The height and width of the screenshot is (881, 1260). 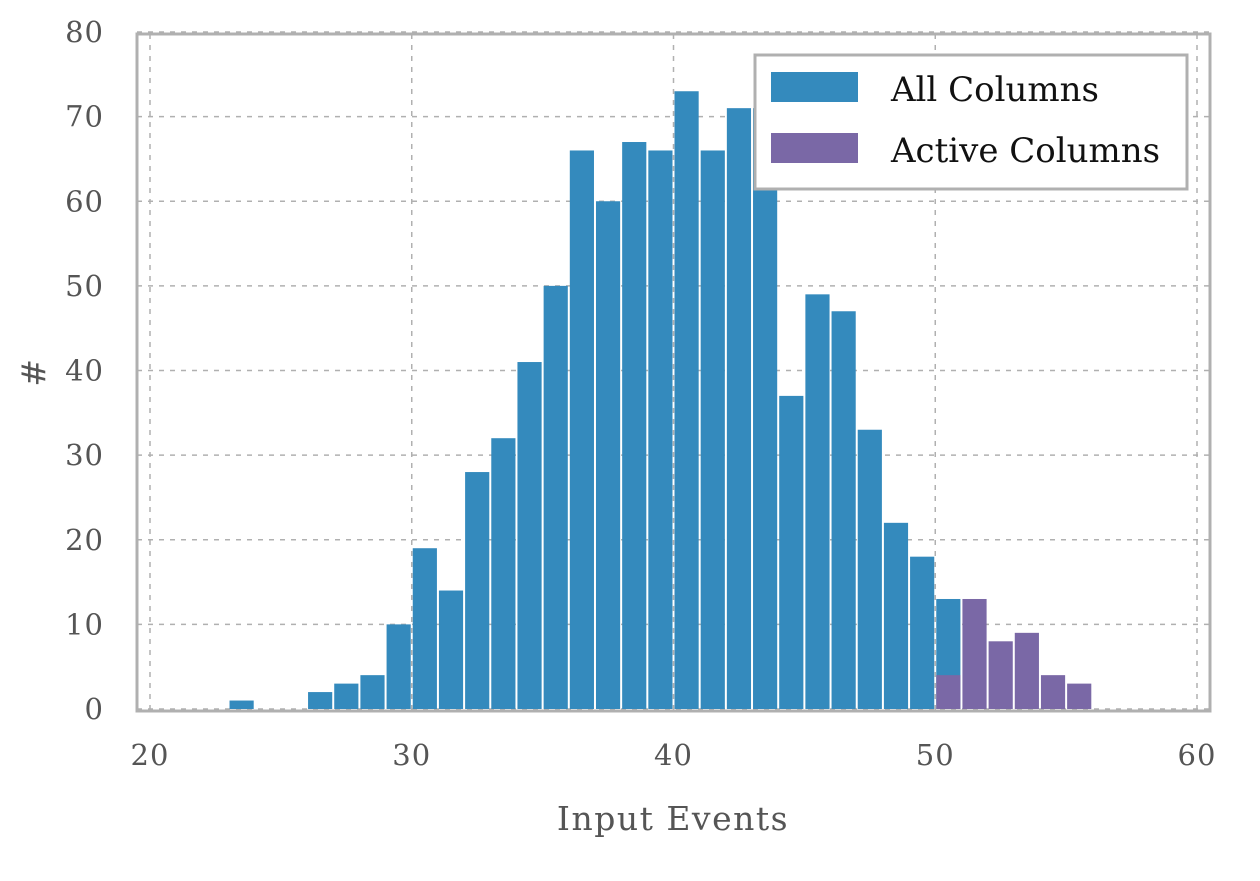 What do you see at coordinates (1197, 755) in the screenshot?
I see `x-tick-label: 60` at bounding box center [1197, 755].